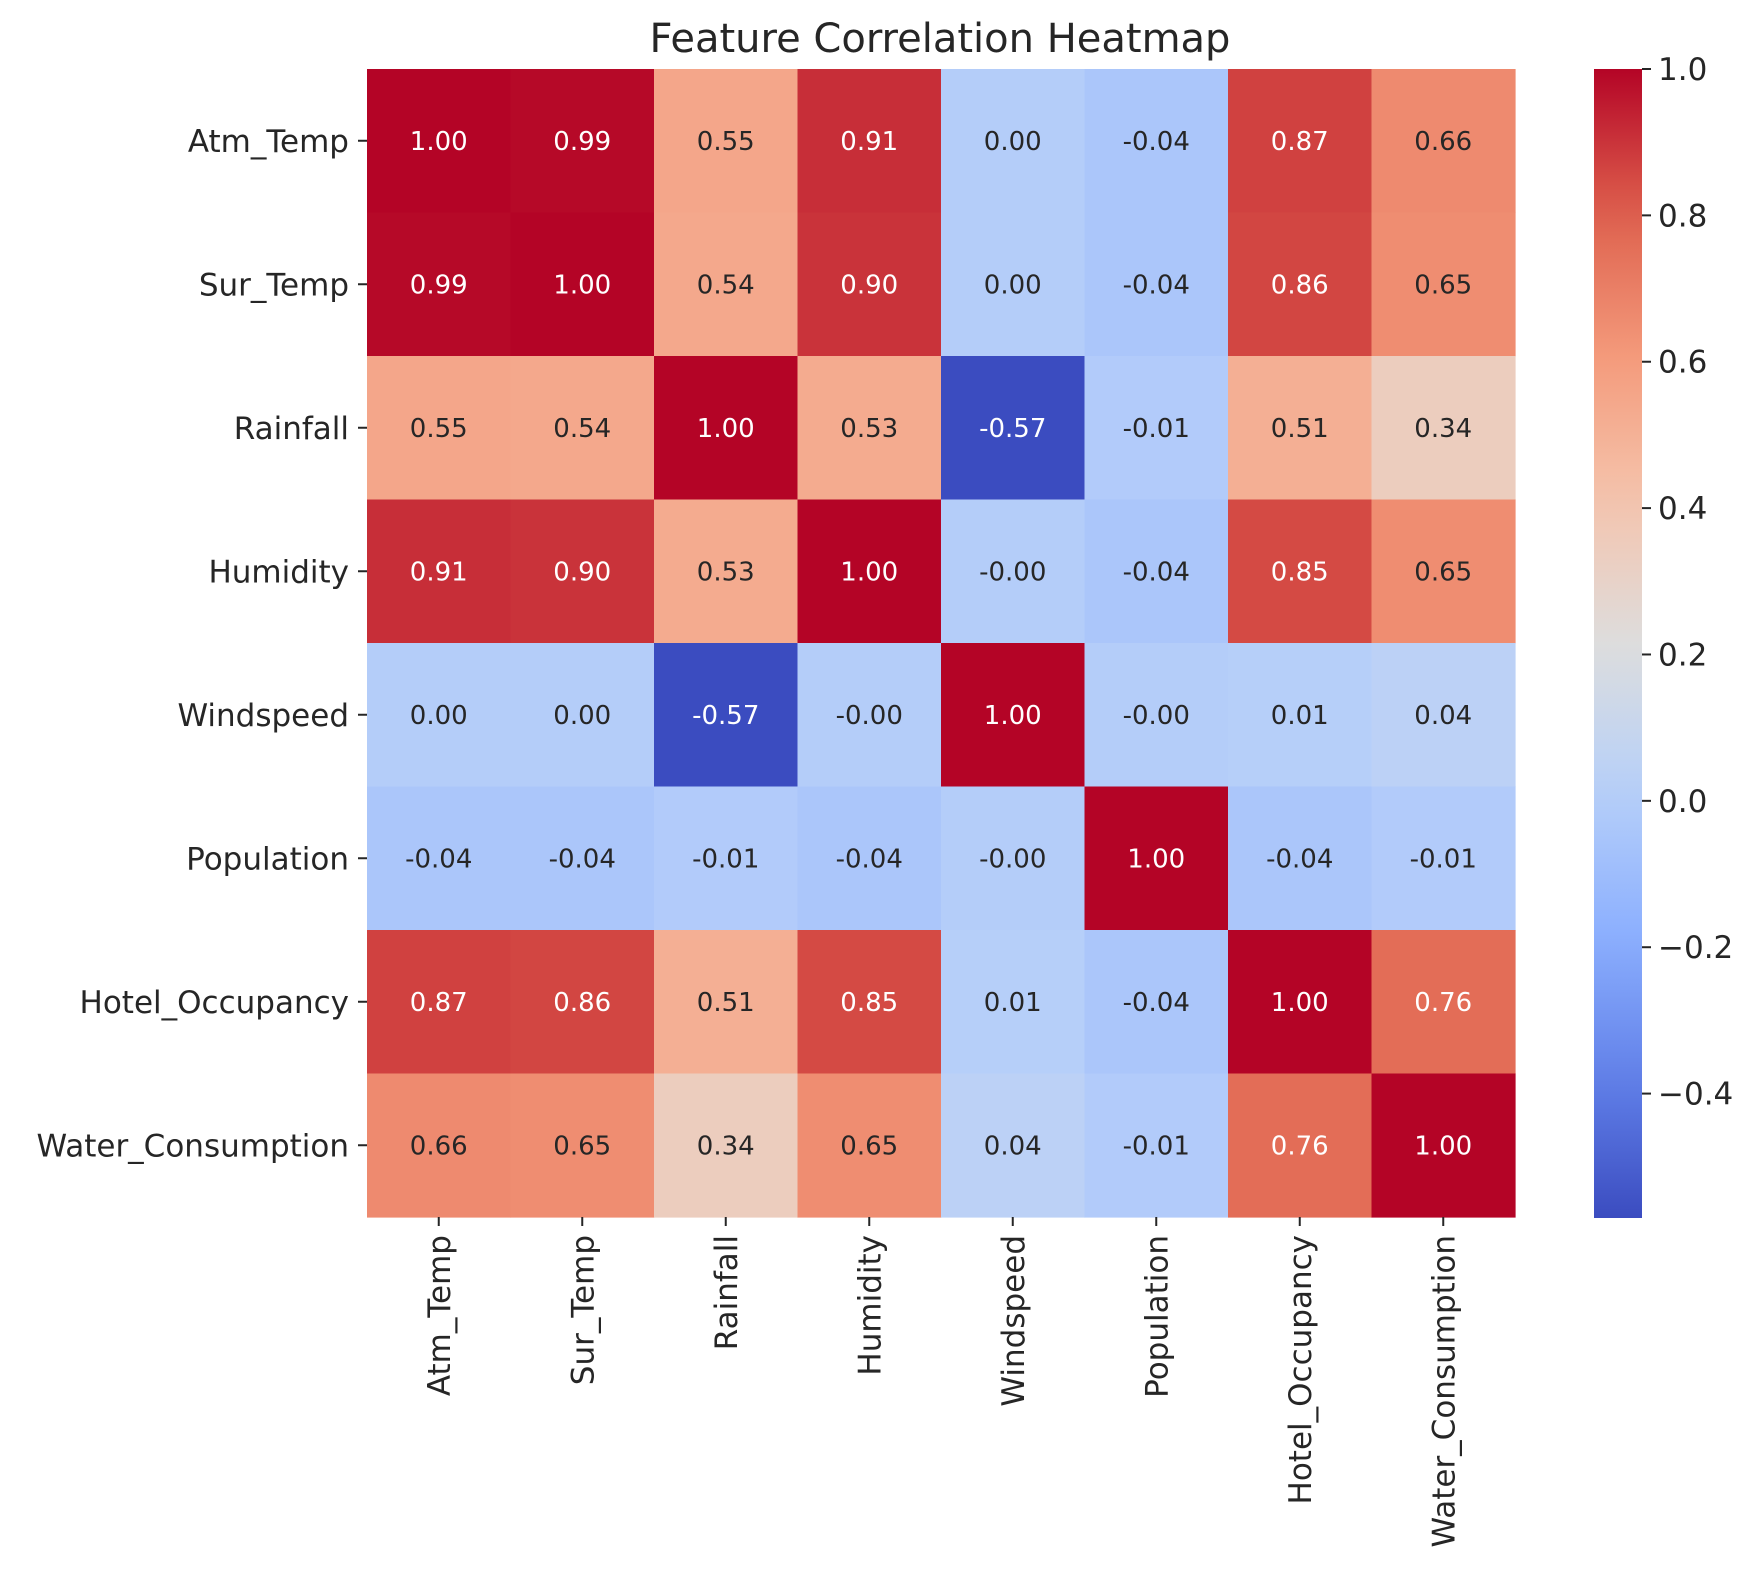 This screenshot has width=1757, height=1584. Describe the element at coordinates (1157, 1316) in the screenshot. I see `x-tick-label: Population` at that location.